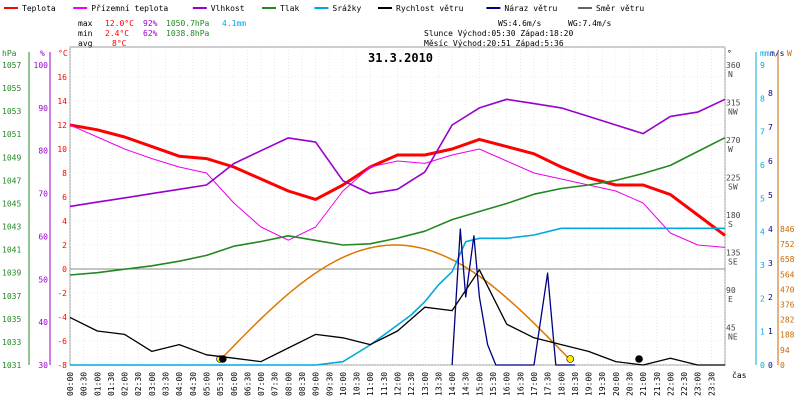 The width and height of the screenshot is (800, 400). What do you see at coordinates (787, 335) in the screenshot?
I see `tick-wm: 188` at bounding box center [787, 335].